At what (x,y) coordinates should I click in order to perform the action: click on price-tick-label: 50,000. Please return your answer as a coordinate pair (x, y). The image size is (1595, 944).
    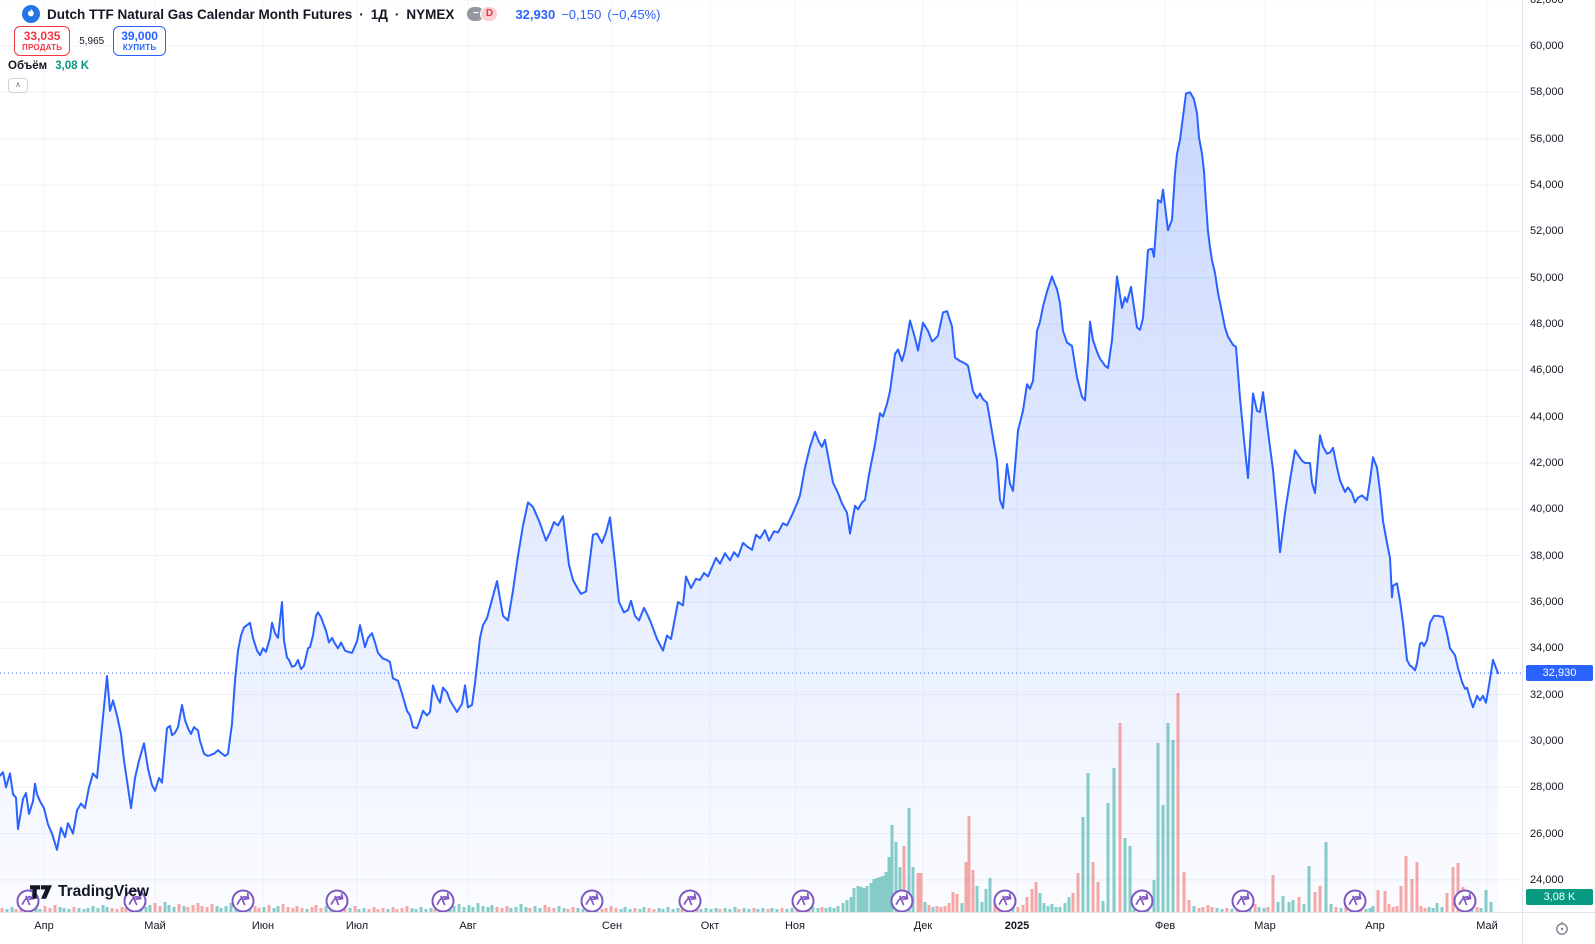
    Looking at the image, I should click on (1547, 277).